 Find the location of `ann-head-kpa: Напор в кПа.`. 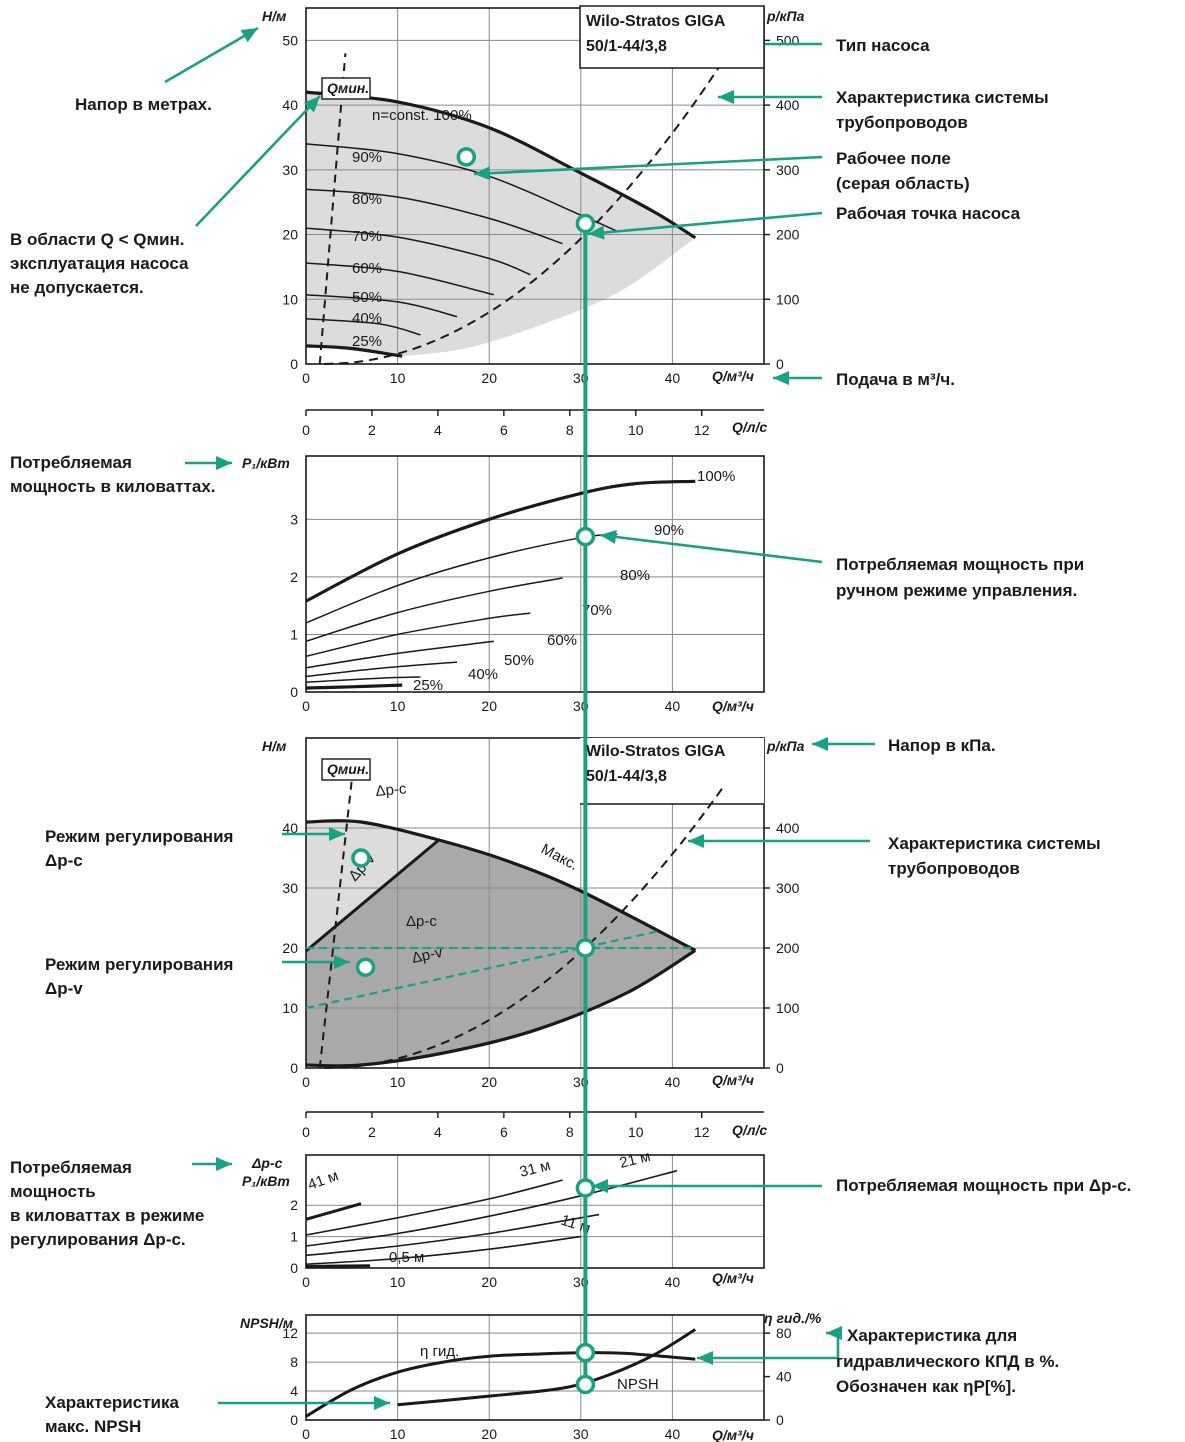

ann-head-kpa: Напор в кПа. is located at coordinates (942, 745).